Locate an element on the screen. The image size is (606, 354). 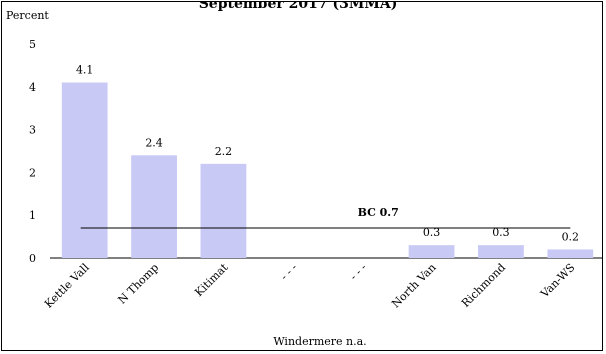
x-tick-label: Richmond is located at coordinates (483, 285).